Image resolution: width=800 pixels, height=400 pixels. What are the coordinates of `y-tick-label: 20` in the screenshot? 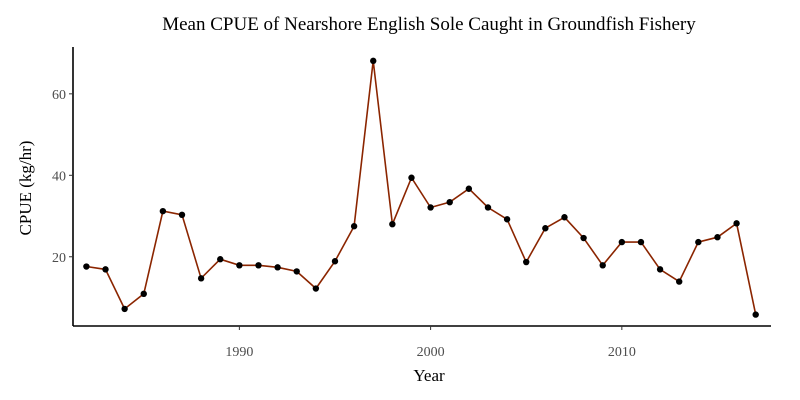 It's located at (59, 258).